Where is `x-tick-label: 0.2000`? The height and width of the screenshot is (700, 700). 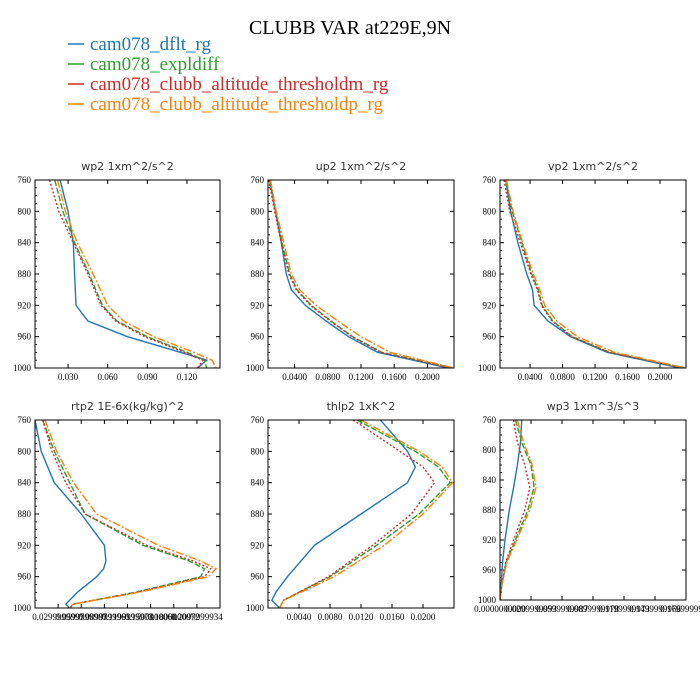 x-tick-label: 0.2000 is located at coordinates (660, 377).